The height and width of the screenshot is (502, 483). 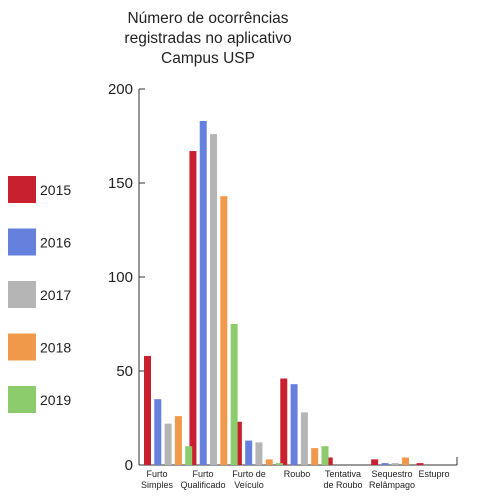 I want to click on y-tick-label: 100, so click(x=120, y=277).